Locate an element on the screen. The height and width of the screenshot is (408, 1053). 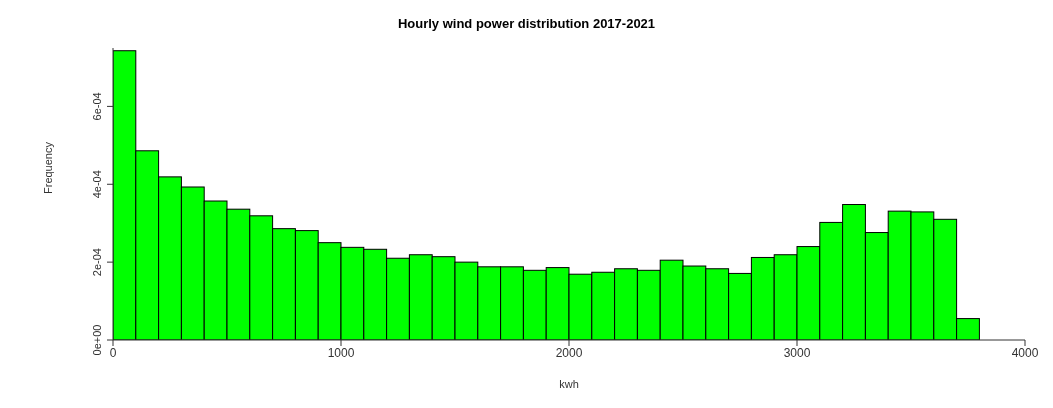
y-axis-title: Frequency is located at coordinates (47, 167).